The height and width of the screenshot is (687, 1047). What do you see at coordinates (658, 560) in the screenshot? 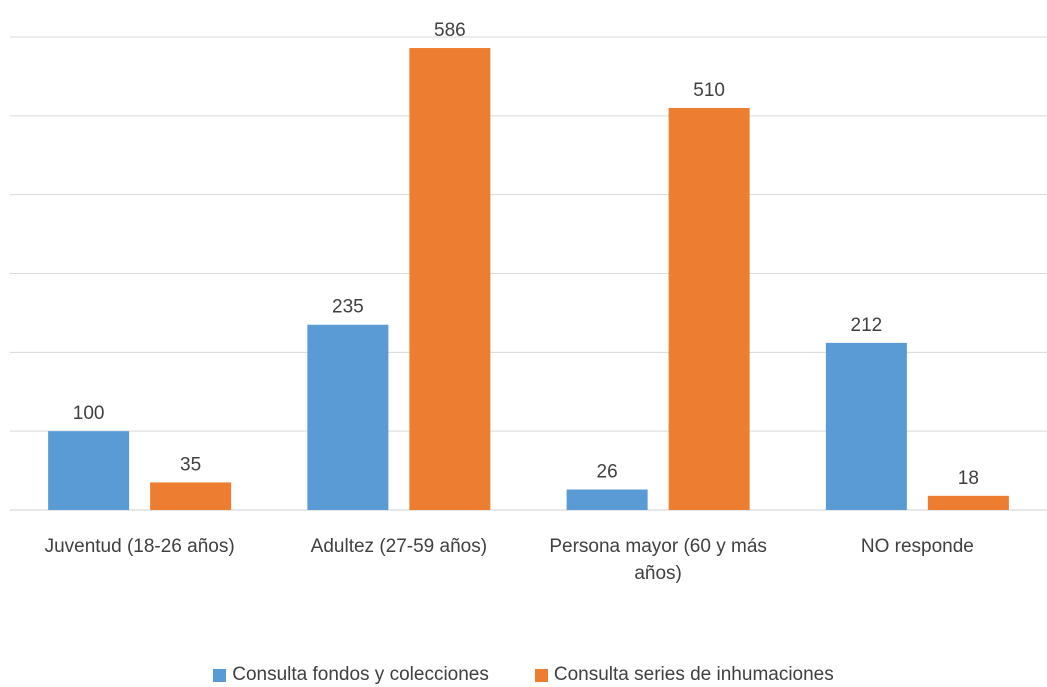
I see `category-label-3: Persona mayor (60 y más años)` at bounding box center [658, 560].